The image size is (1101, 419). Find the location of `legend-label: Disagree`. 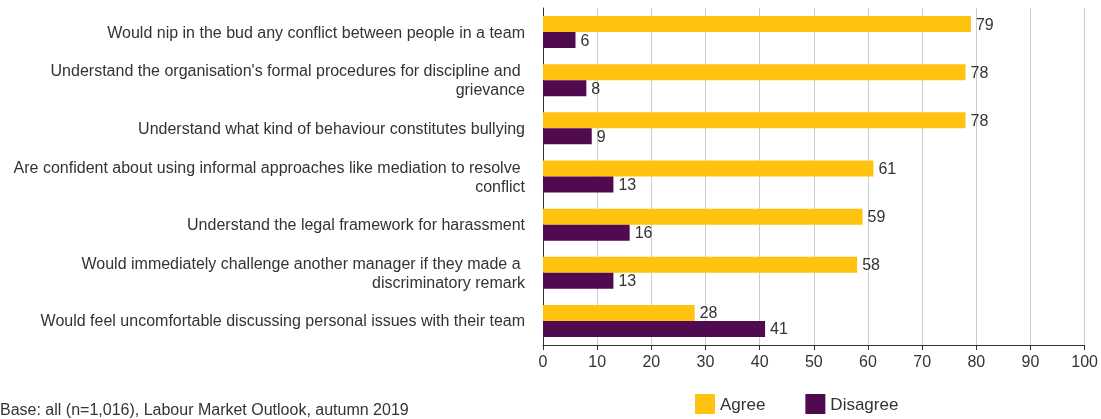

legend-label: Disagree is located at coordinates (864, 404).